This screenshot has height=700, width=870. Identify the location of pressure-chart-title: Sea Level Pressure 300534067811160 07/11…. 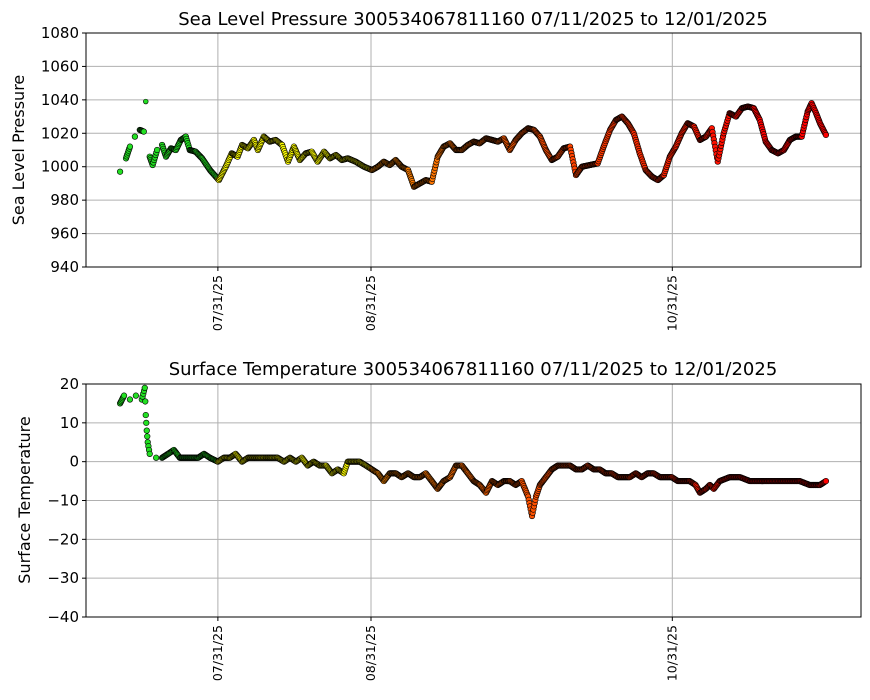
(473, 19).